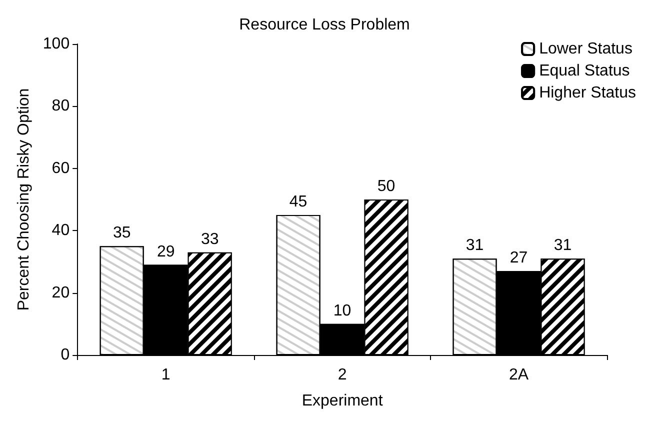 This screenshot has height=429, width=649. What do you see at coordinates (342, 375) in the screenshot?
I see `x-tick-label: 2` at bounding box center [342, 375].